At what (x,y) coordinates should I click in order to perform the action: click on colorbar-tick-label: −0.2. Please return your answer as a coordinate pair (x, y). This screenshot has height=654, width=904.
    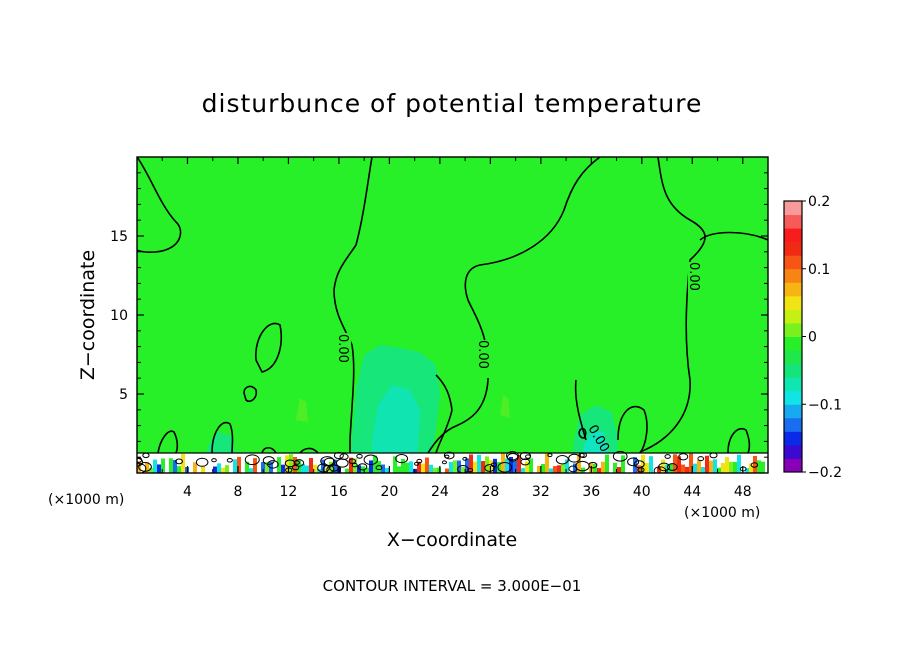
    Looking at the image, I should click on (825, 473).